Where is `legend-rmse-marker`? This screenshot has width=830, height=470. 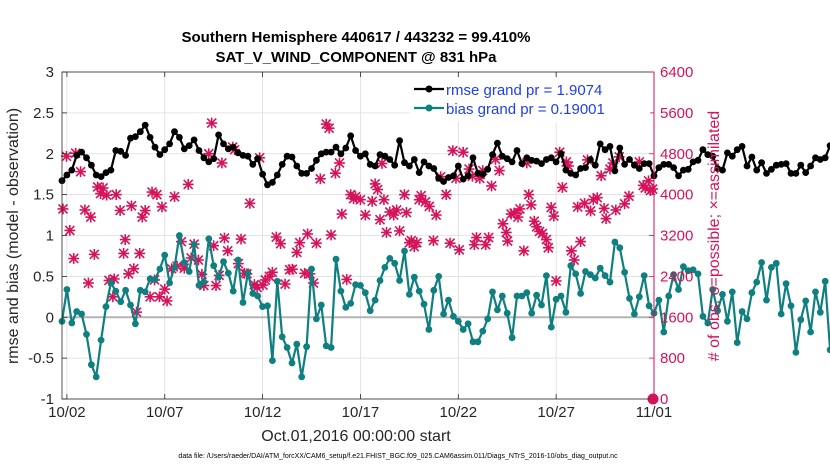 legend-rmse-marker is located at coordinates (429, 89).